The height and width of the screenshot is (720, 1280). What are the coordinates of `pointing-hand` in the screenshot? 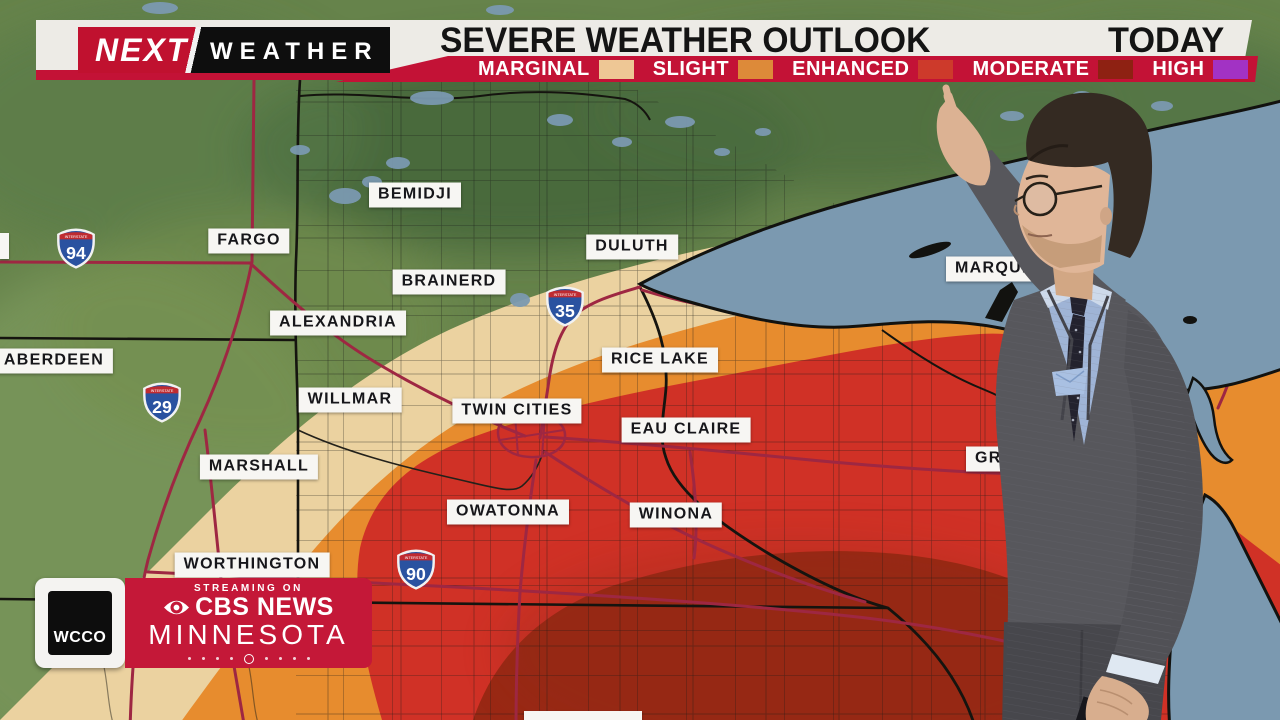 It's located at (963, 142).